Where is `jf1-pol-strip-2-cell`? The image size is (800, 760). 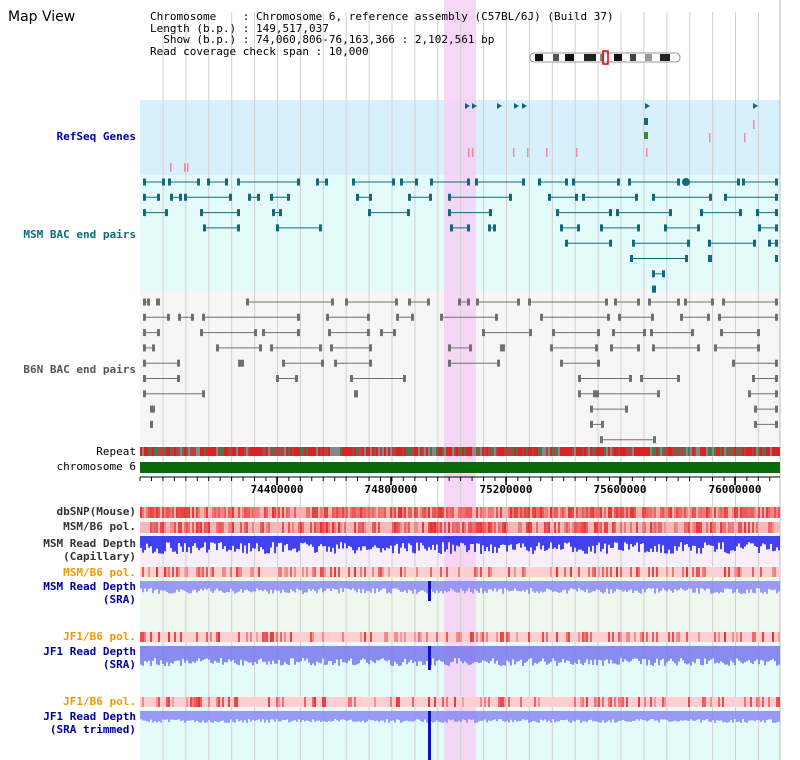 jf1-pol-strip-2-cell is located at coordinates (463, 702).